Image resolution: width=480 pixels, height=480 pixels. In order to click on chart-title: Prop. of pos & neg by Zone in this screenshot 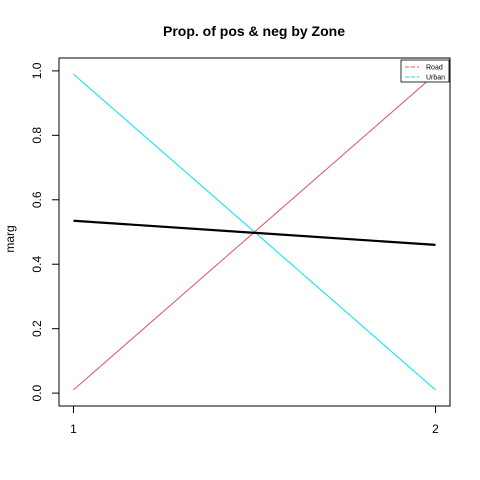, I will do `click(254, 31)`.